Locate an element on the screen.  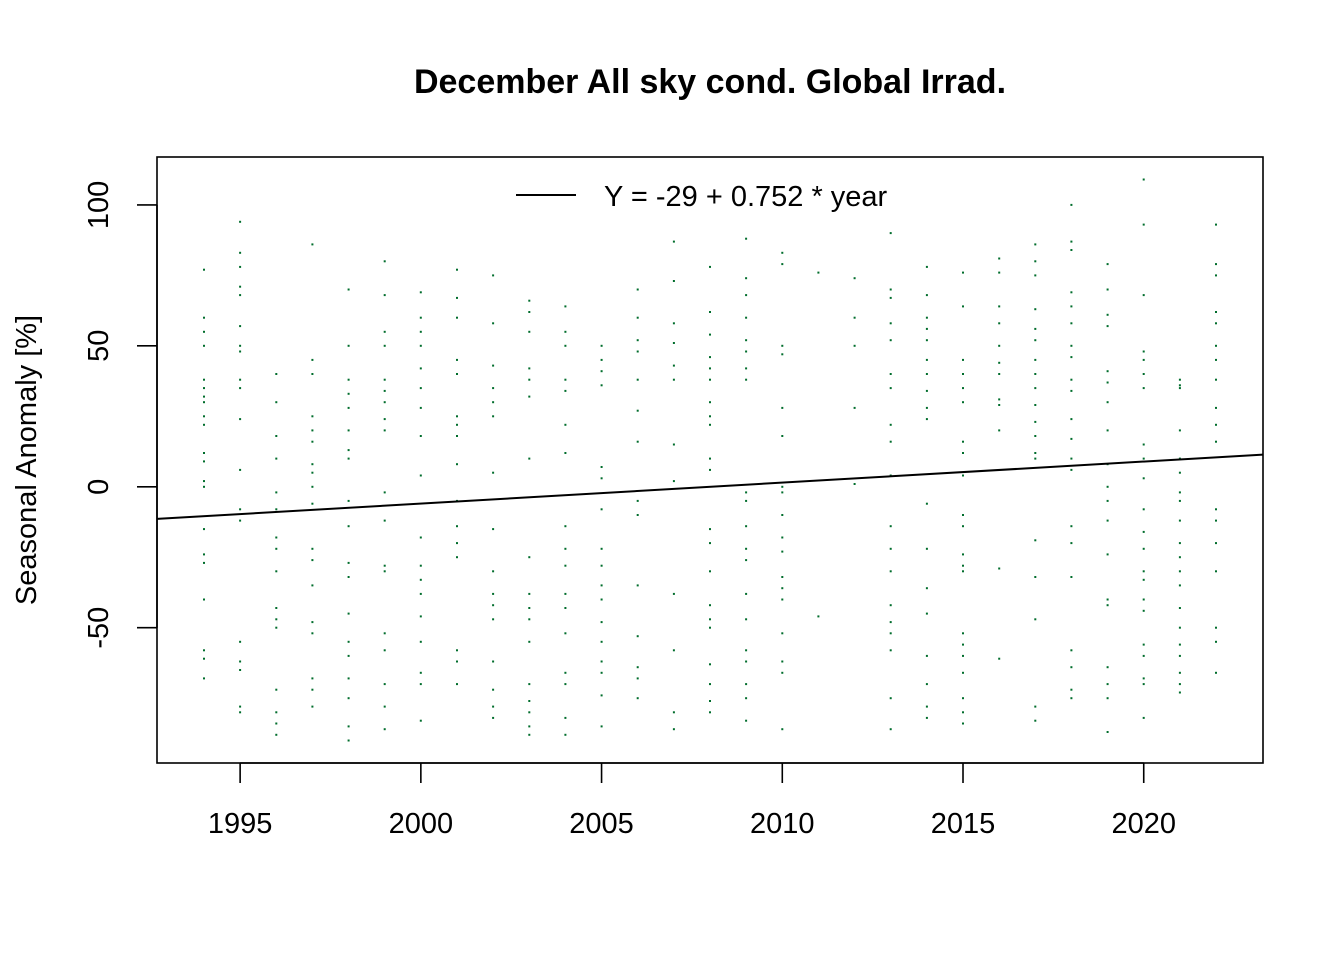
y-axis-label: Seasonal Anomaly [%] is located at coordinates (27, 460).